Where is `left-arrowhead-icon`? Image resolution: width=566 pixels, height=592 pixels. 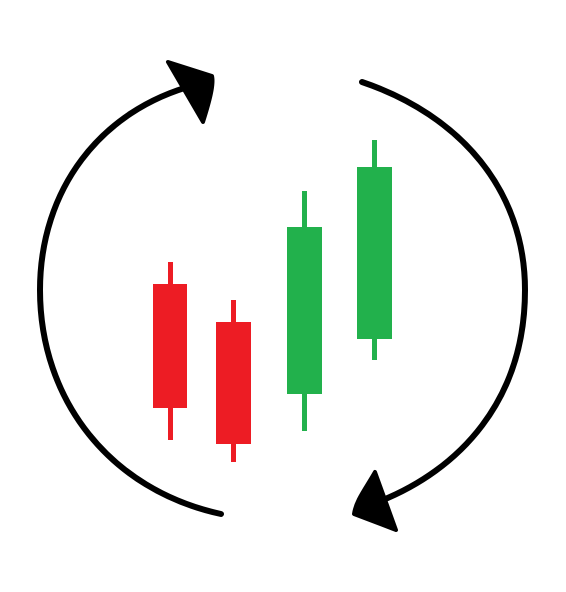
left-arrowhead-icon is located at coordinates (190, 92).